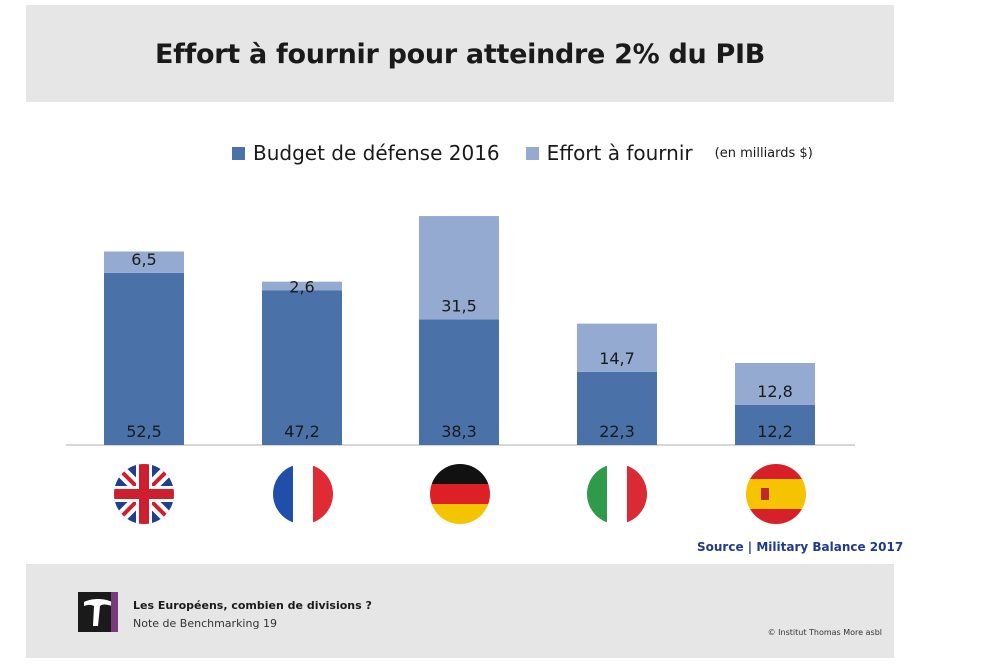 This screenshot has width=992, height=672. Describe the element at coordinates (617, 431) in the screenshot. I see `label-budget: 22,3` at that location.